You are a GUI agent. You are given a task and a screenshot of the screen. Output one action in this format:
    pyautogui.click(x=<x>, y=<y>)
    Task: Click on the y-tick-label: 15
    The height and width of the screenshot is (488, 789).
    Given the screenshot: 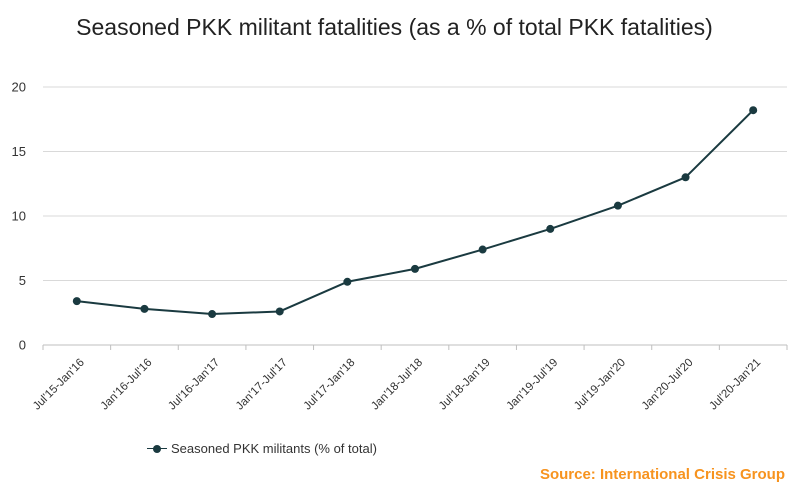 What is the action you would take?
    pyautogui.click(x=19, y=151)
    